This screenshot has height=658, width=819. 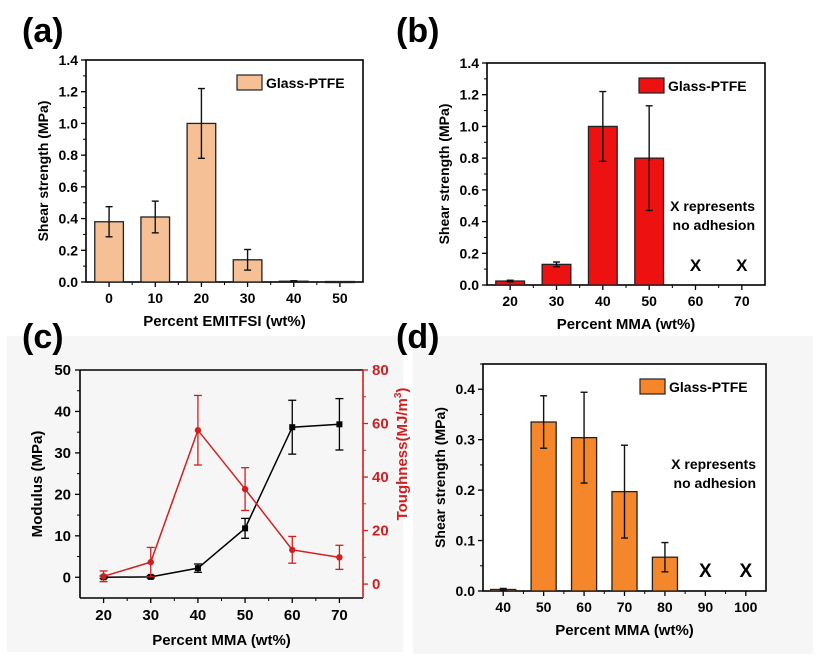 I want to click on y-tick-label: 0.3, so click(x=466, y=440).